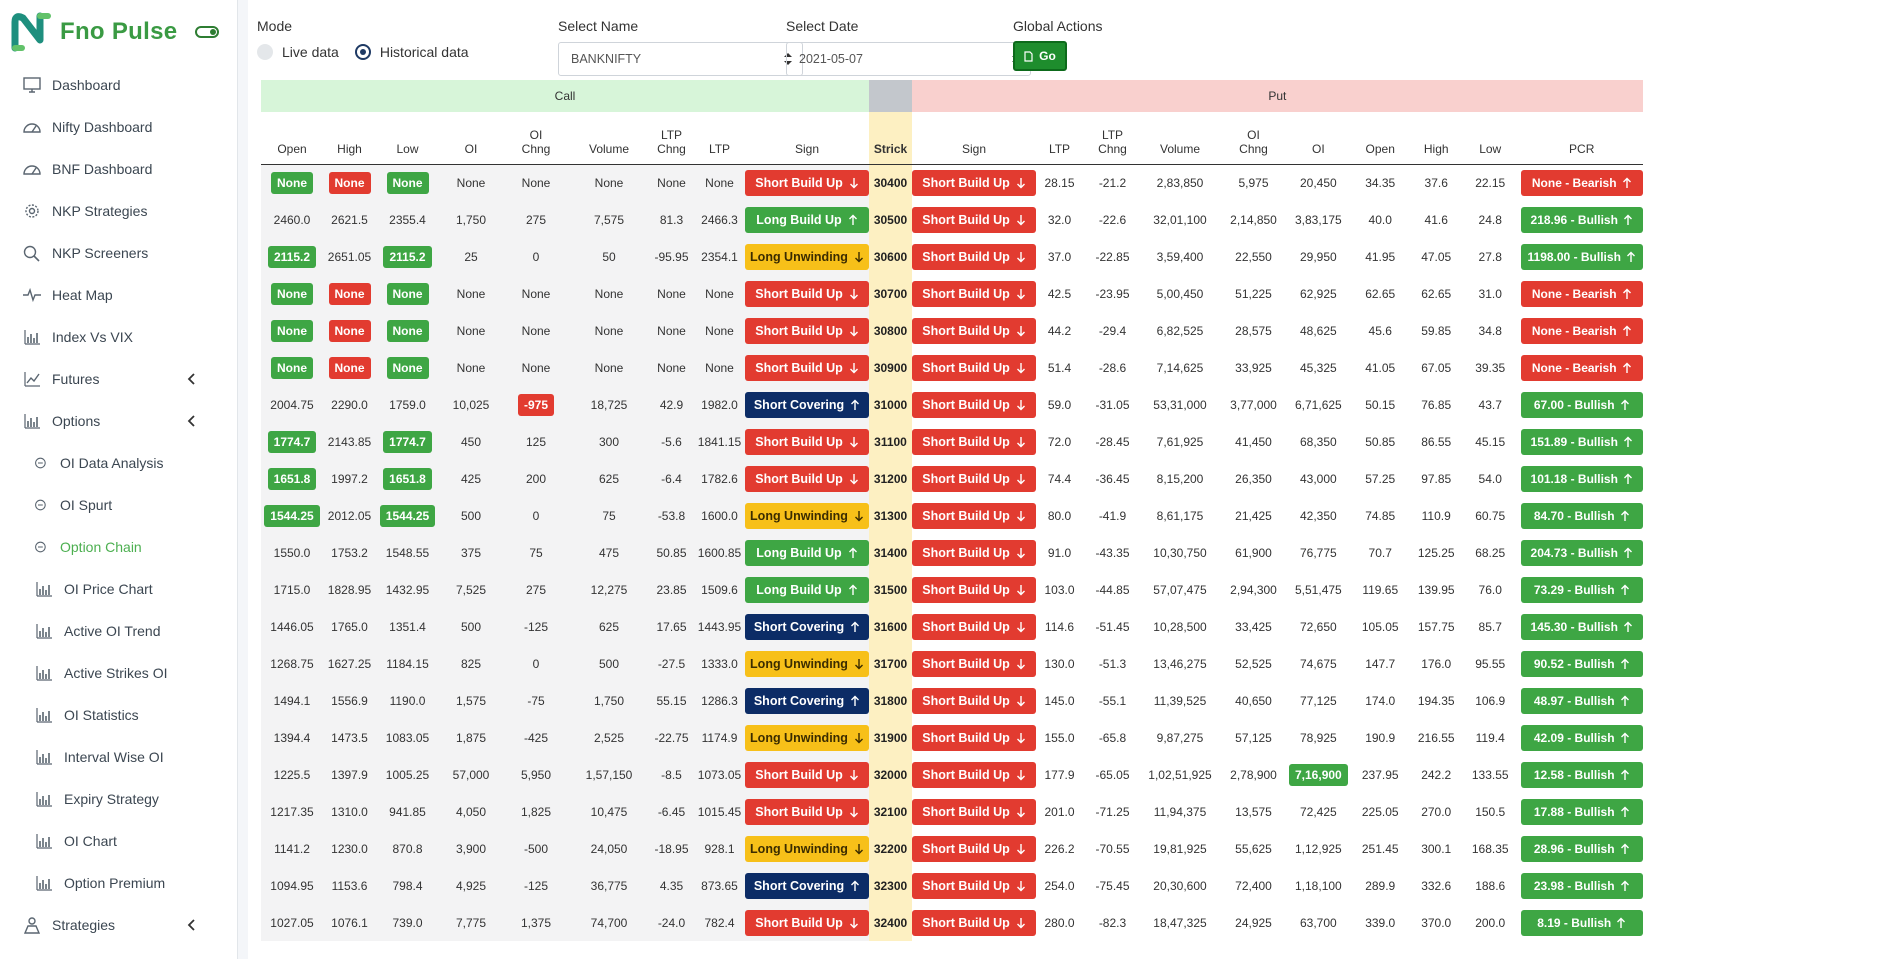 The width and height of the screenshot is (1888, 959). What do you see at coordinates (1490, 774) in the screenshot?
I see `put-low-cell: 133.55` at bounding box center [1490, 774].